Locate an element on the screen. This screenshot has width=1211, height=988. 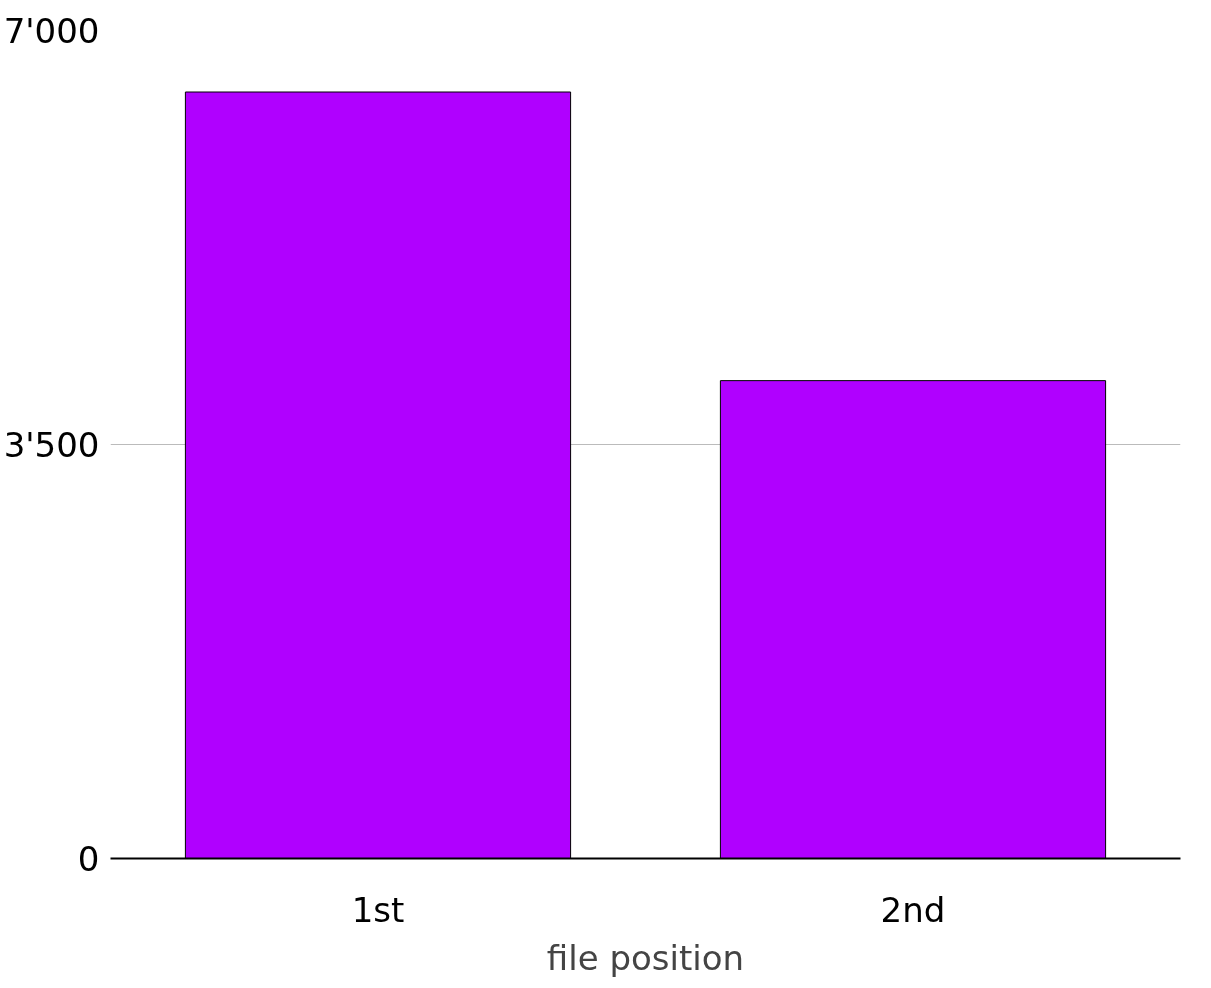
y-tick-label: 7'000 is located at coordinates (51, 30).